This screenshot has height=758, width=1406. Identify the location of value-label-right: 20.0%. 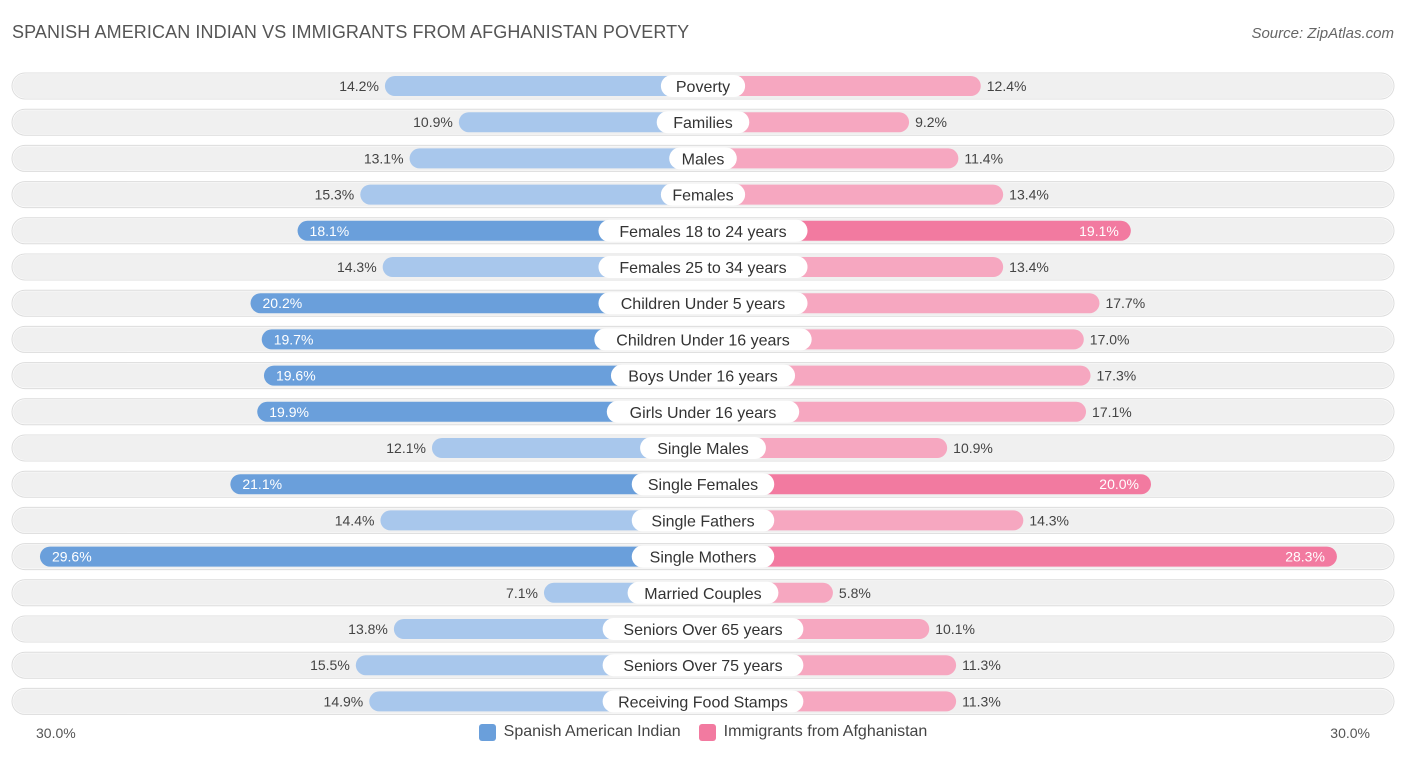
(1119, 484).